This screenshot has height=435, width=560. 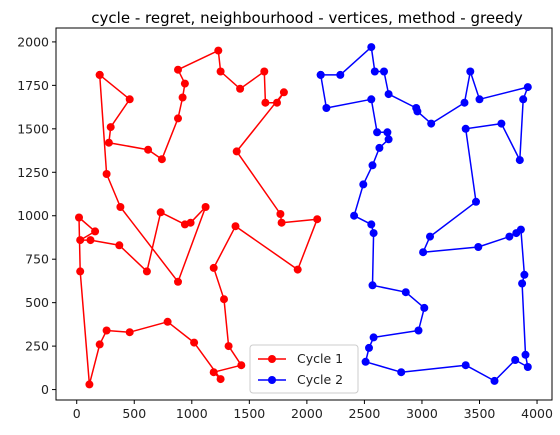 I want to click on y-tick-label: 2000, so click(x=33, y=41).